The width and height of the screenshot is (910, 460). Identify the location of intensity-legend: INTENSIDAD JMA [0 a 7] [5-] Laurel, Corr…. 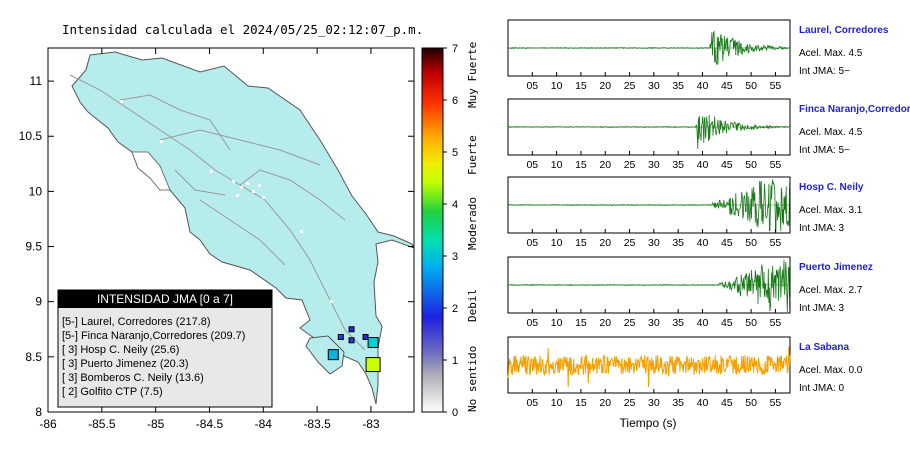
(165, 348).